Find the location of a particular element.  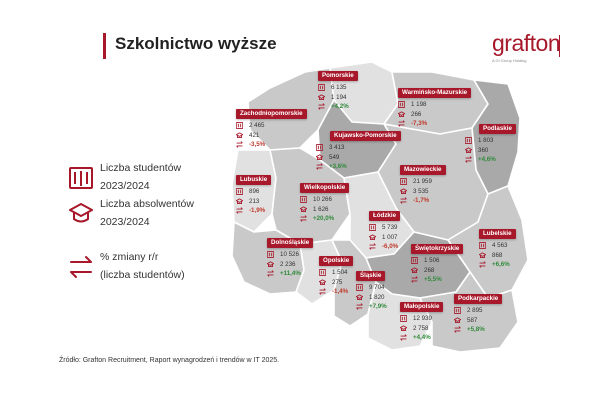

legend-graduates-line1: Liczba absolwentów is located at coordinates (147, 204).